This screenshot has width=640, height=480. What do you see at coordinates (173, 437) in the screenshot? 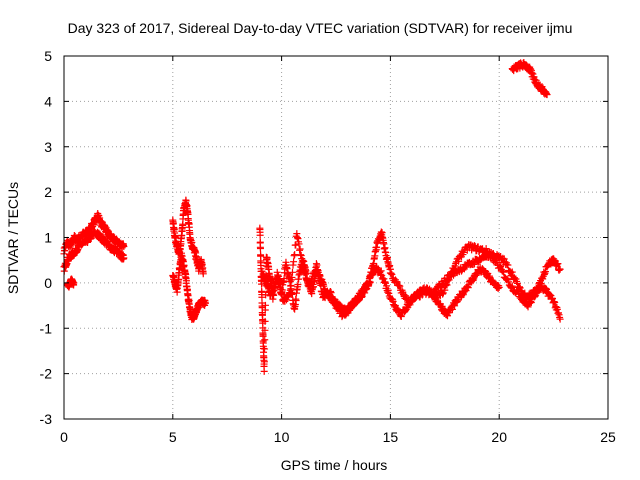
I see `x-tick-label: 5` at bounding box center [173, 437].